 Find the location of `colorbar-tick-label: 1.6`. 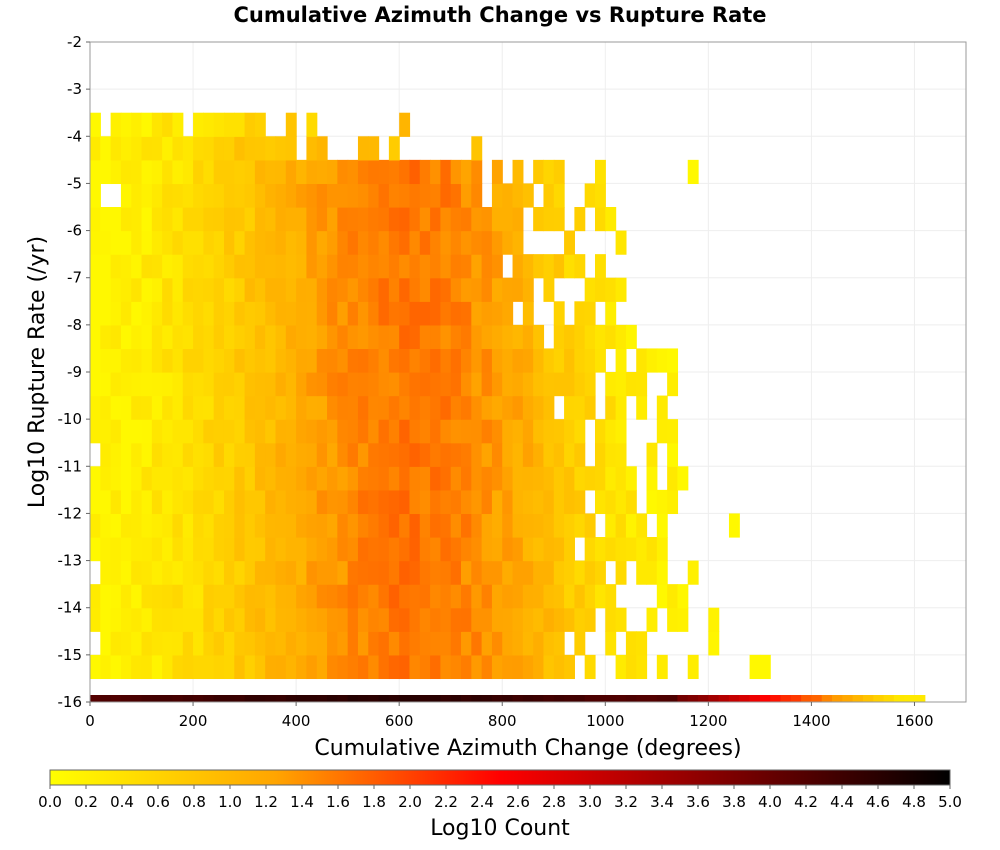

colorbar-tick-label: 1.6 is located at coordinates (338, 802).